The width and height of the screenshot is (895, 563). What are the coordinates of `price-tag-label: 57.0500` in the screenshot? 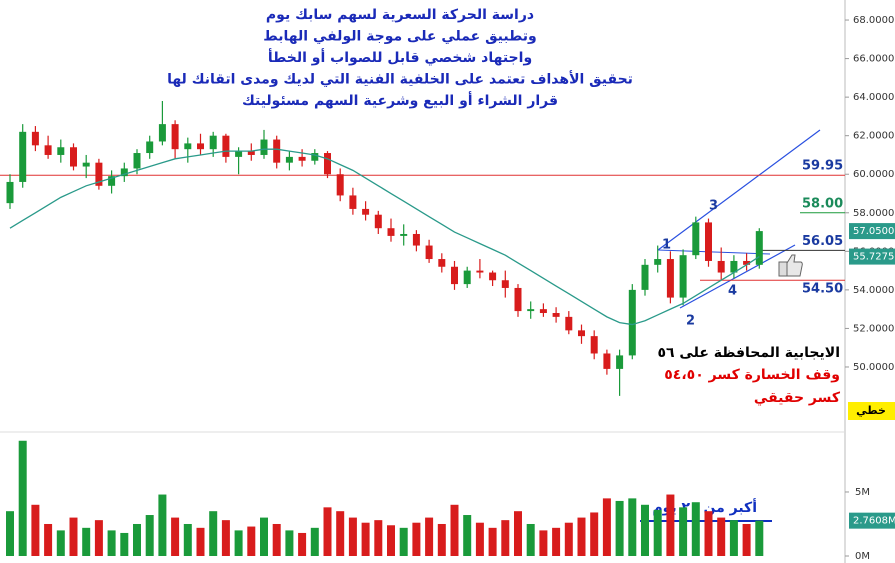 It's located at (873, 231).